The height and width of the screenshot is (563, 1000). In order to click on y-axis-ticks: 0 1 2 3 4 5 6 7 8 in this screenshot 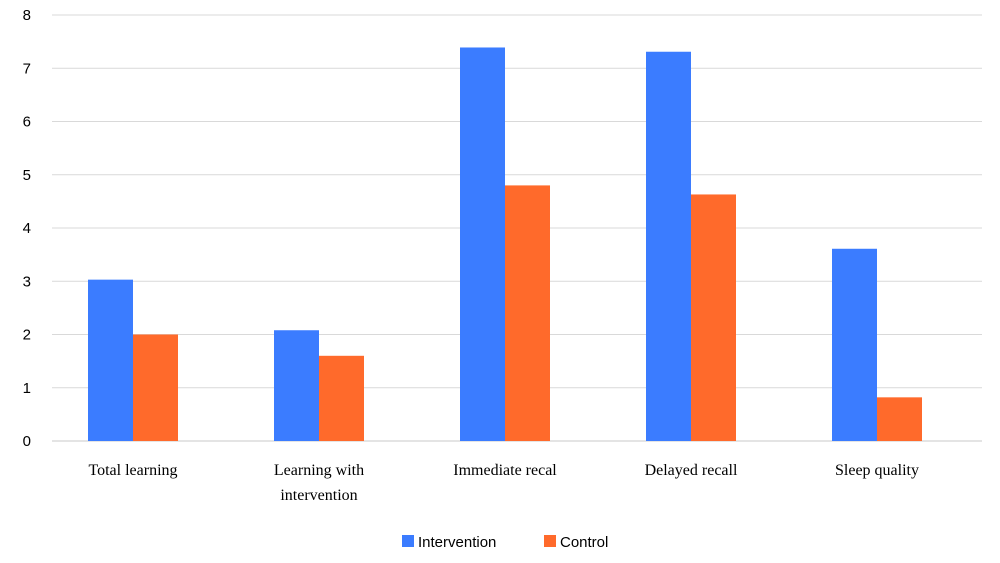, I will do `click(27, 228)`.